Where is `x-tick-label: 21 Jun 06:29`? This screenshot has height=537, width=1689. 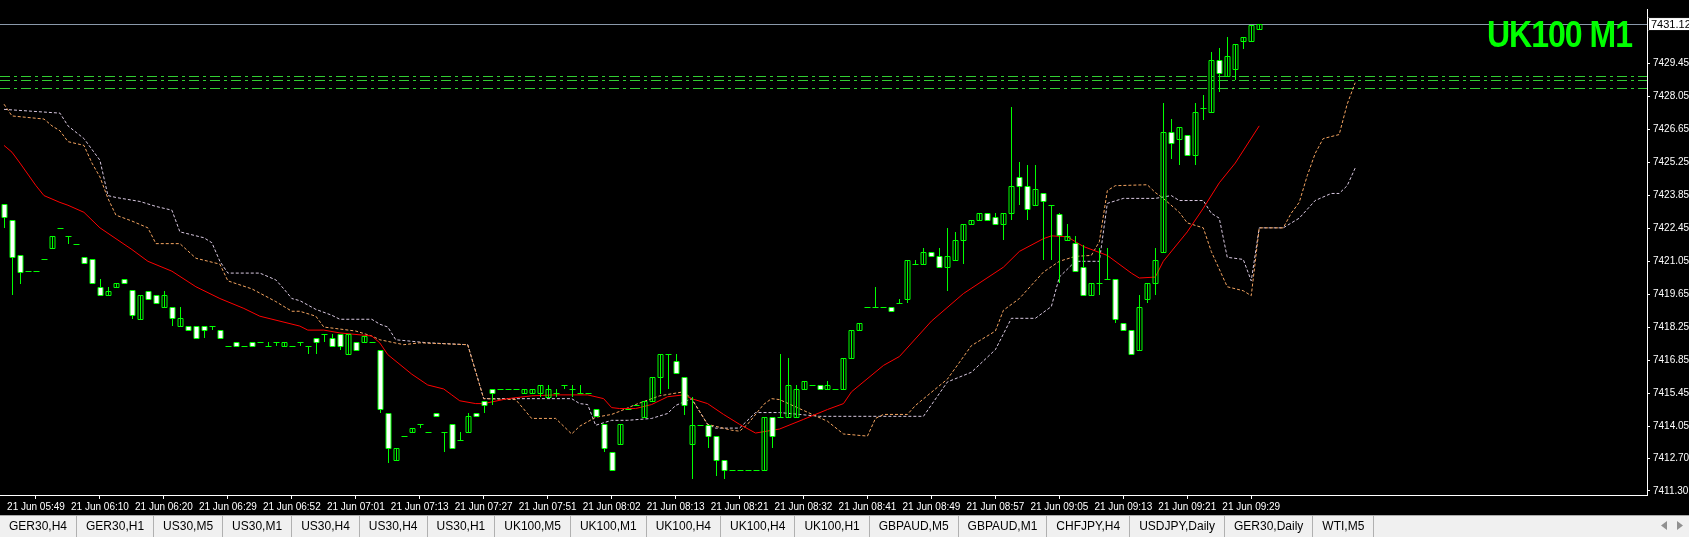 x-tick-label: 21 Jun 06:29 is located at coordinates (228, 506).